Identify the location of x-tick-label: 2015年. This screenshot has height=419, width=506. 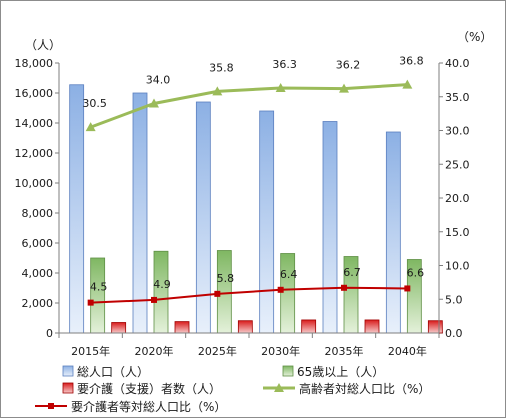
(90, 351).